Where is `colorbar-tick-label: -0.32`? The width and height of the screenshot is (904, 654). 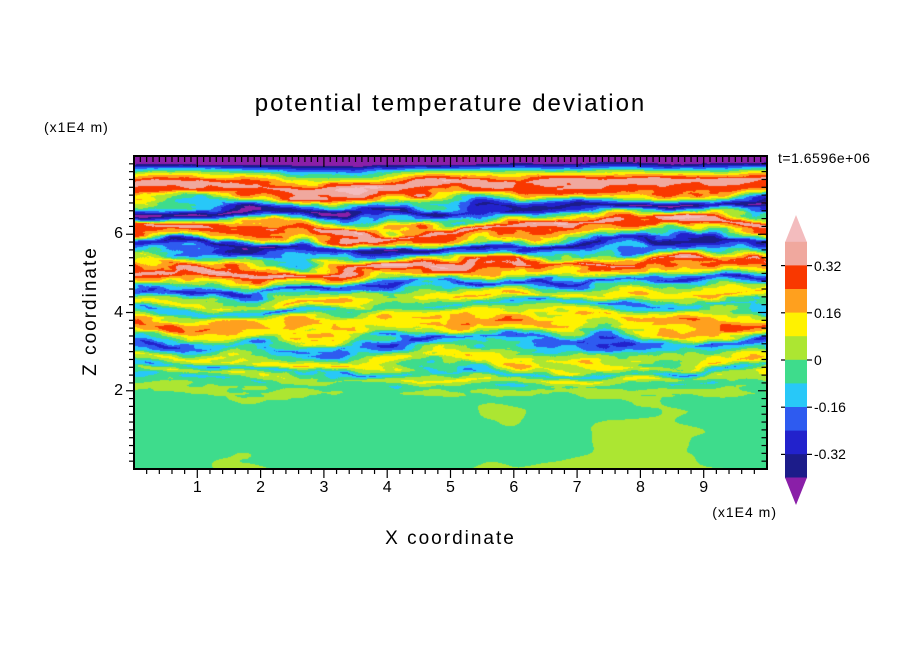 colorbar-tick-label: -0.32 is located at coordinates (830, 454).